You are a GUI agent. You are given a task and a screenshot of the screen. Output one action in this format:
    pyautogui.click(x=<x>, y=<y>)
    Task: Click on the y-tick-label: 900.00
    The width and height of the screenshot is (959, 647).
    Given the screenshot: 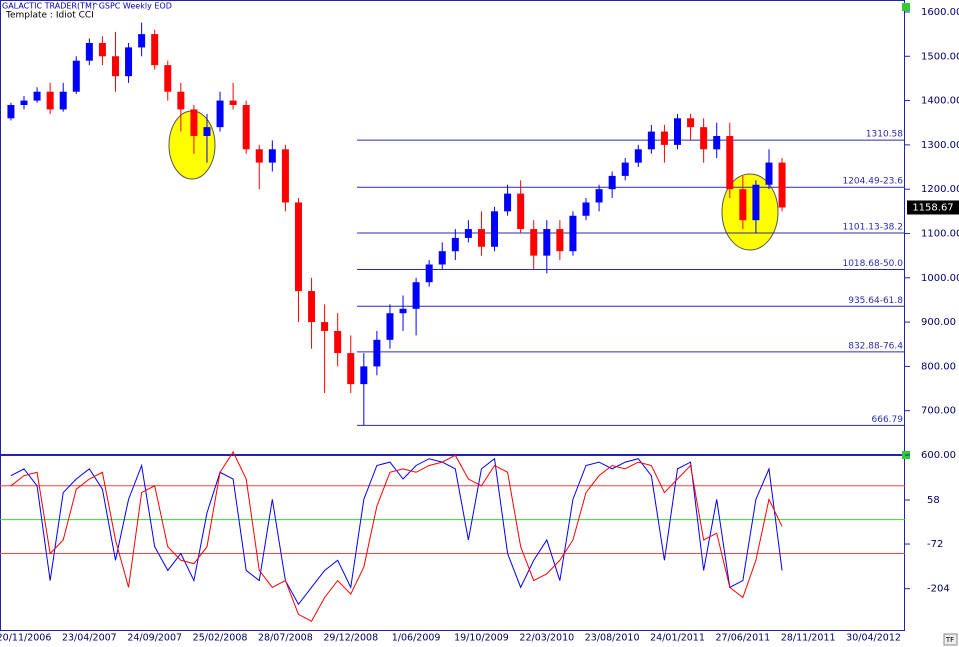 What is the action you would take?
    pyautogui.click(x=938, y=322)
    